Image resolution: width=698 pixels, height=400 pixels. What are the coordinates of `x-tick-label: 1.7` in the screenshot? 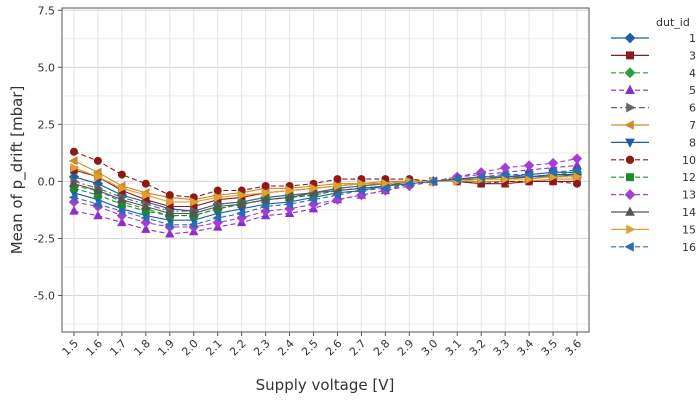 It's located at (118, 348).